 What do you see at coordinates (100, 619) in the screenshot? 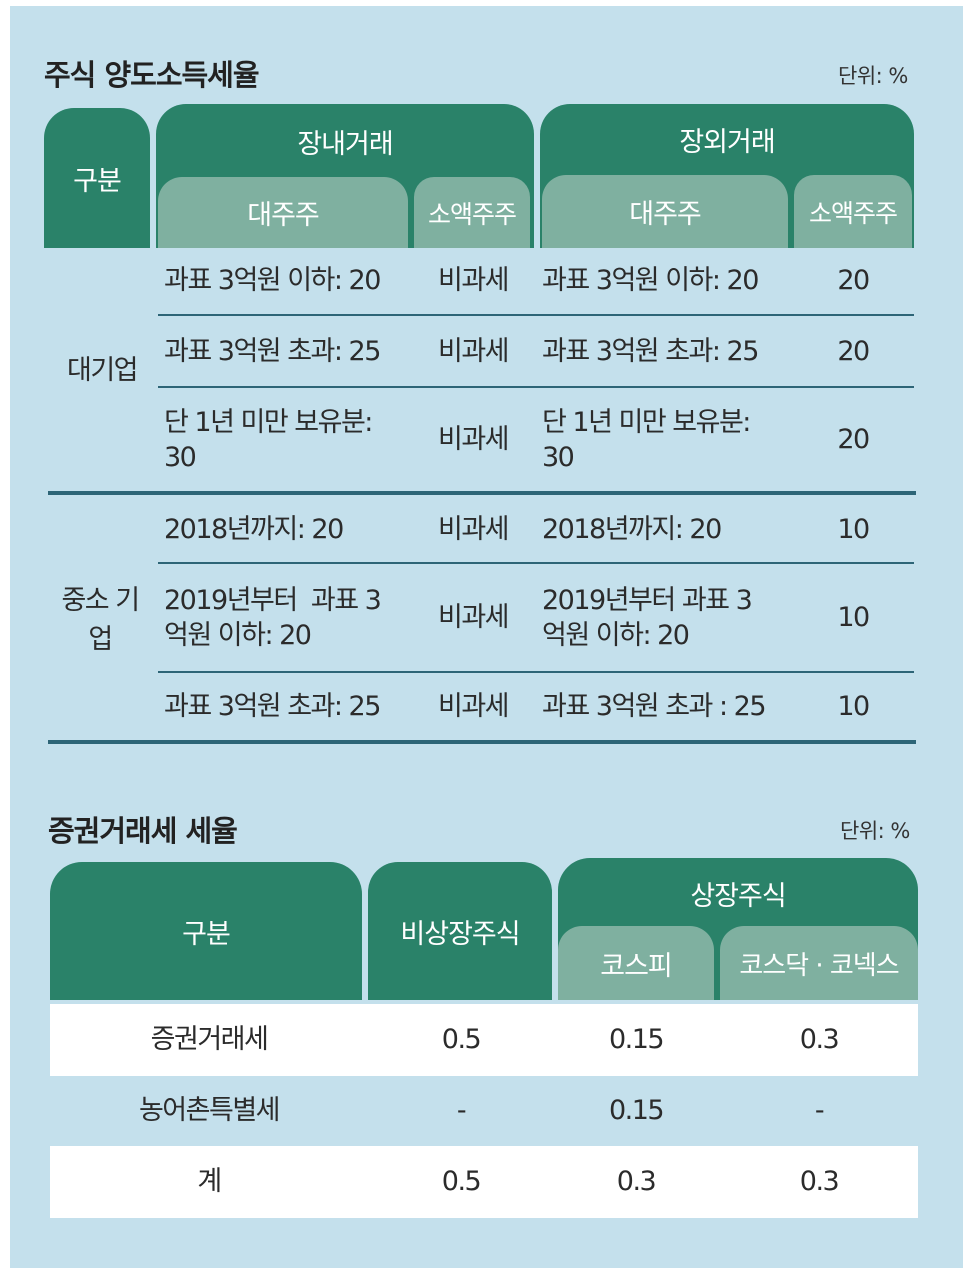
I see `group-label-sme: 중소 기업` at bounding box center [100, 619].